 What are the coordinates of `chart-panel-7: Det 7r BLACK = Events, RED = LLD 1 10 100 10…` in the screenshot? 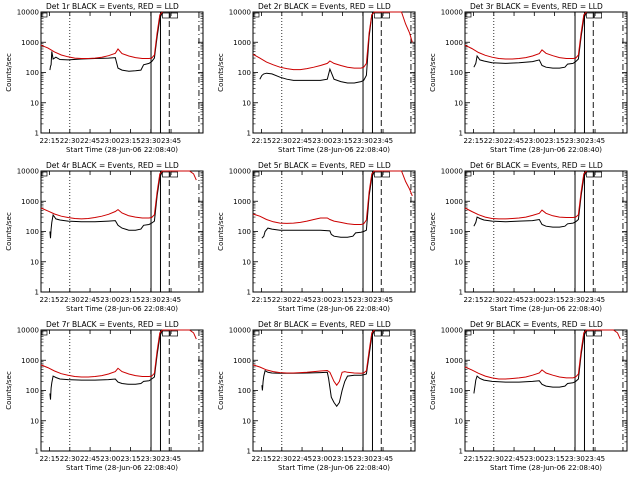 It's located at (104, 396).